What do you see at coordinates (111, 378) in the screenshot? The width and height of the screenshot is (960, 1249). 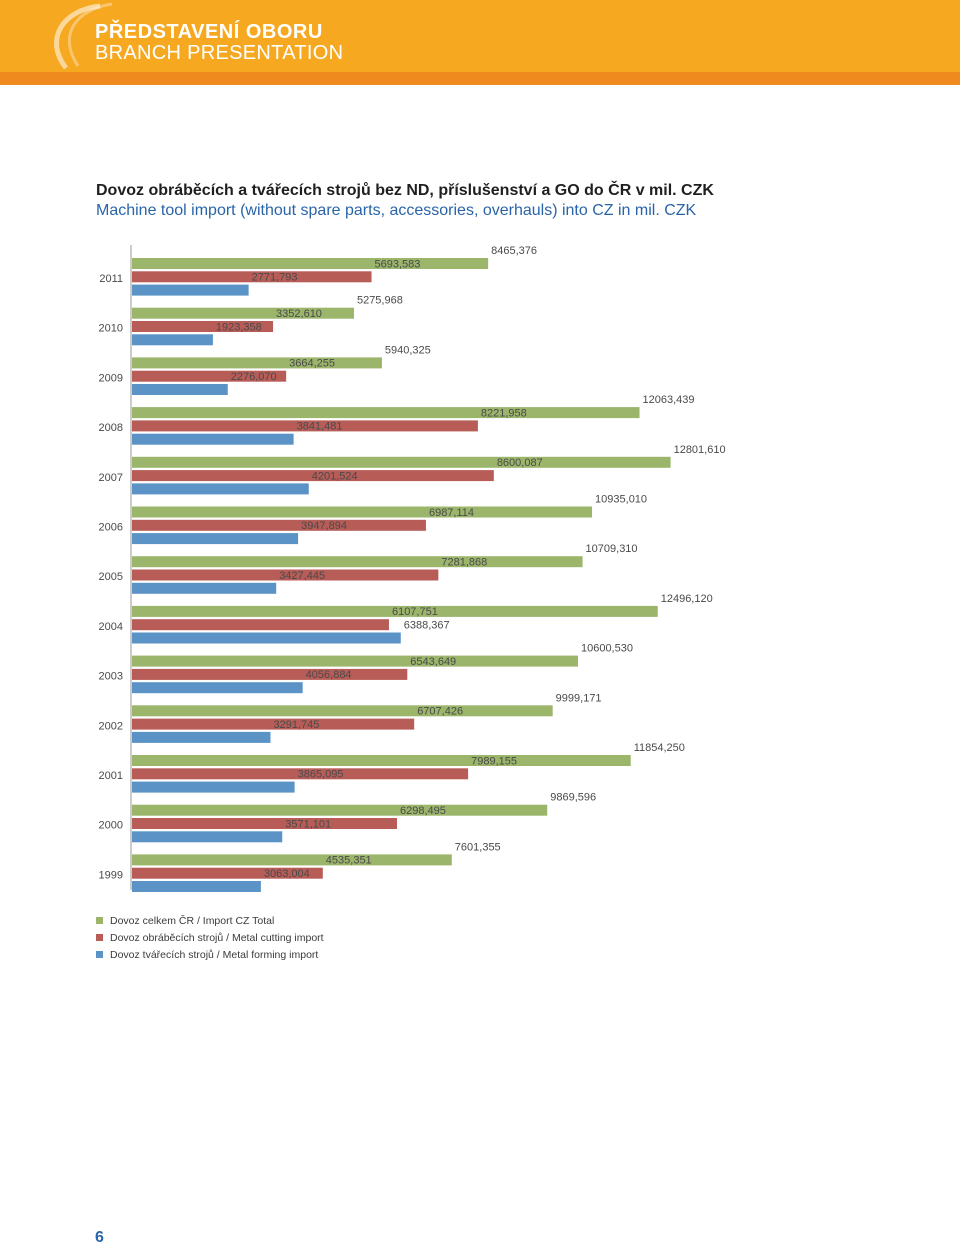 I see `y-tick-label-2009: 2009` at bounding box center [111, 378].